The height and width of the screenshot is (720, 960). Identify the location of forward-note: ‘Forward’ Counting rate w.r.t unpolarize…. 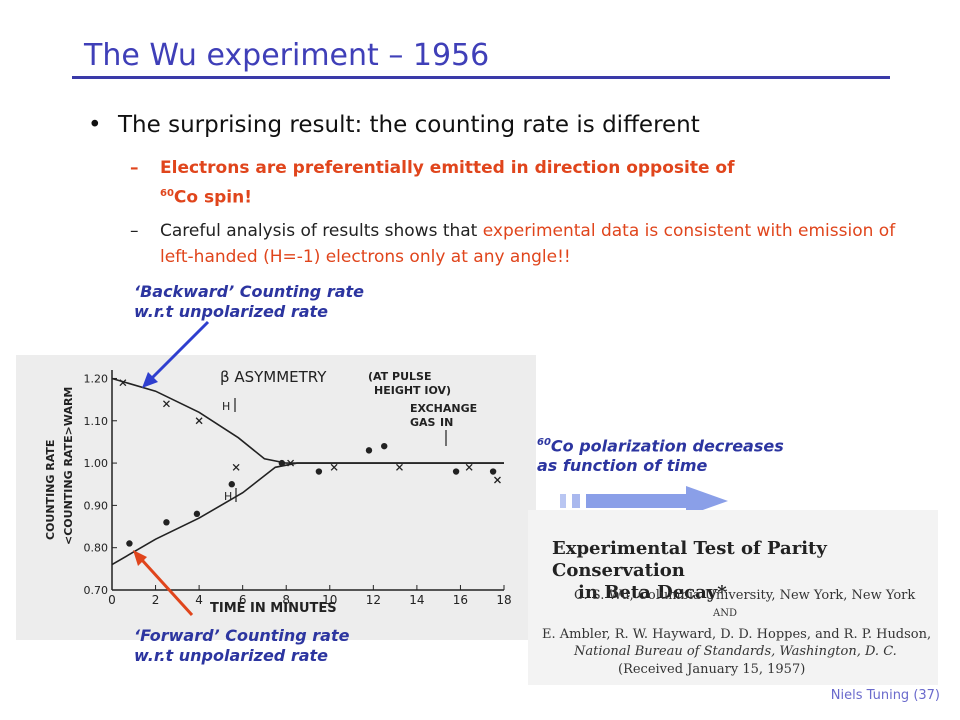
(241, 646).